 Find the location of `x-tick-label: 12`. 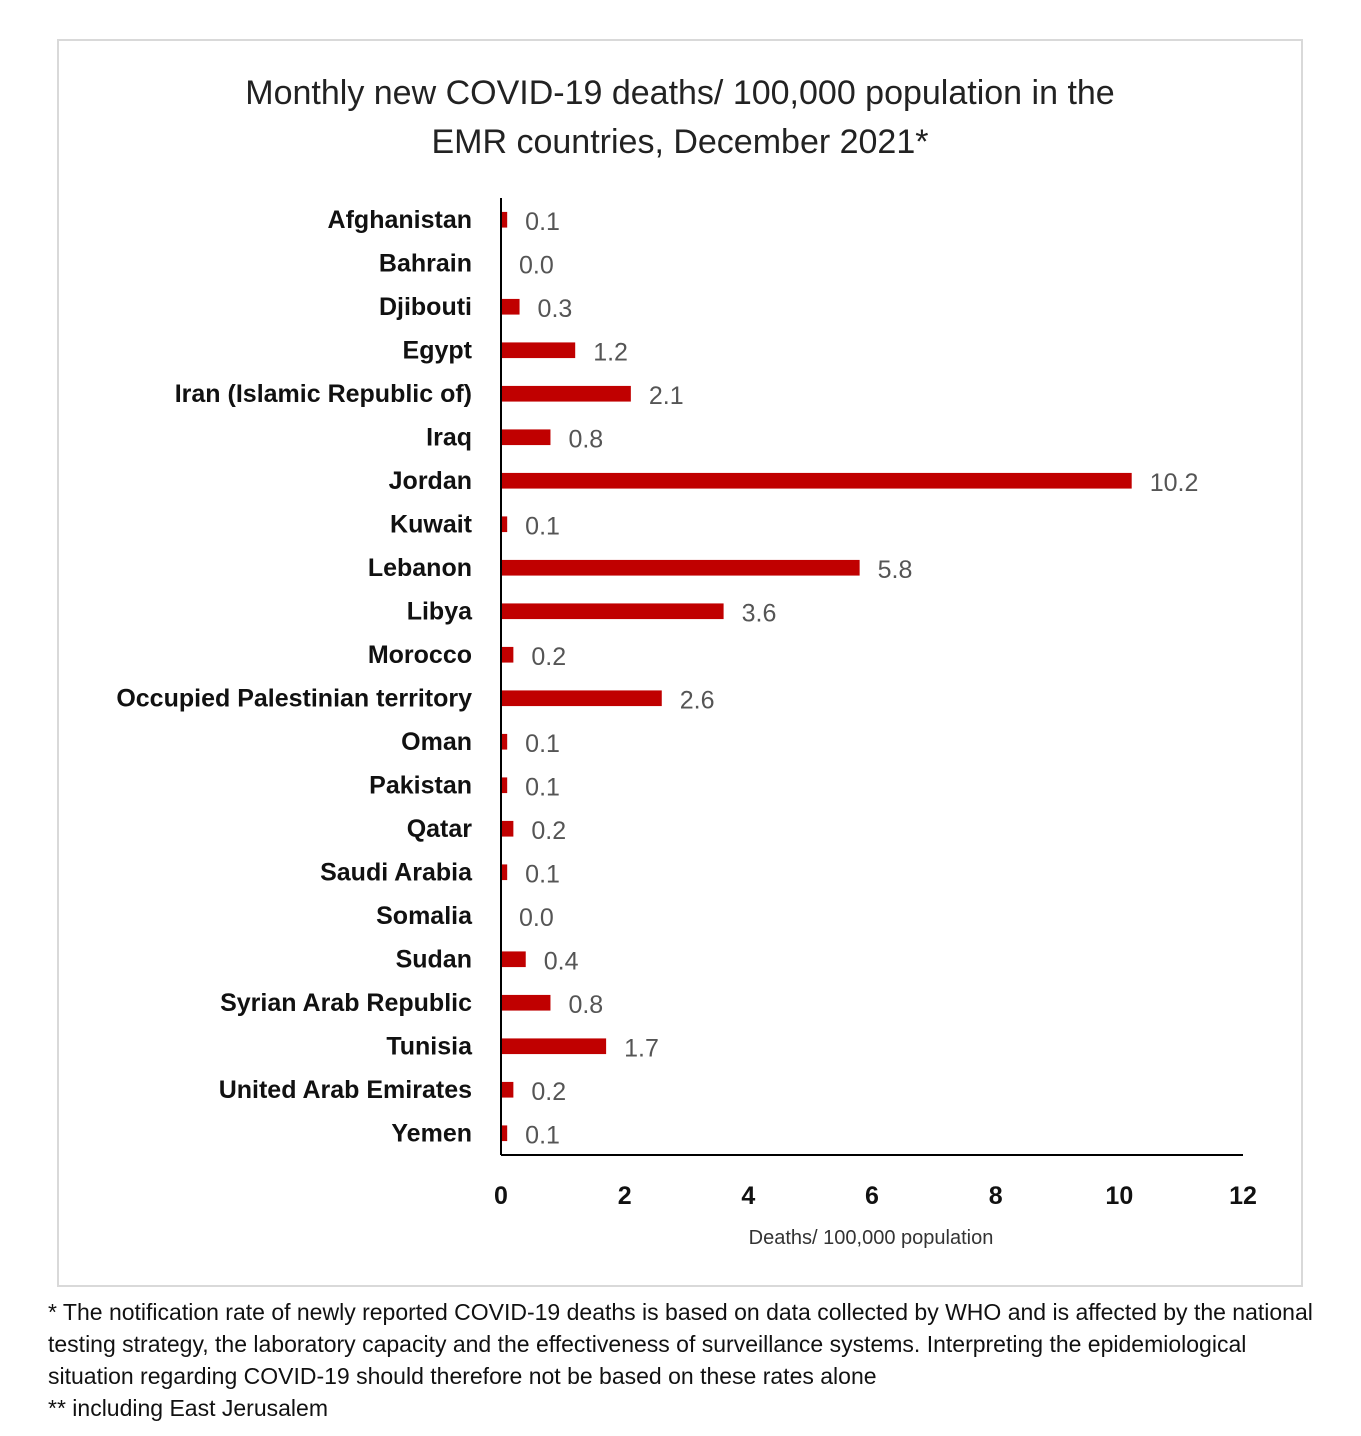

x-tick-label: 12 is located at coordinates (1243, 1196).